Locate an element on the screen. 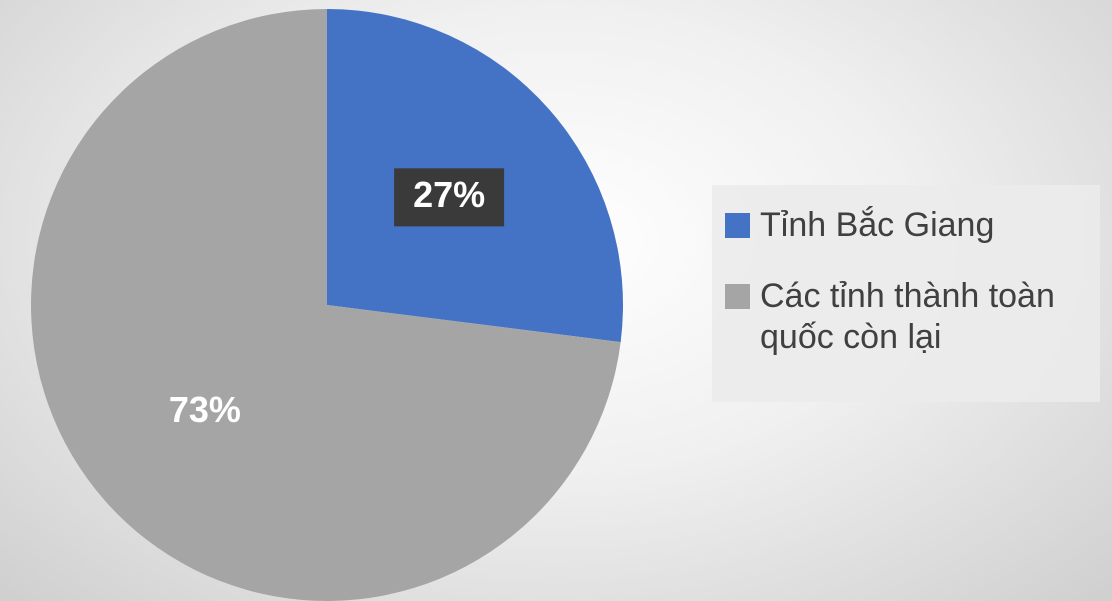 The image size is (1112, 601). legend-label: Các tỉnh thành toàn quốc còn lại is located at coordinates (907, 316).